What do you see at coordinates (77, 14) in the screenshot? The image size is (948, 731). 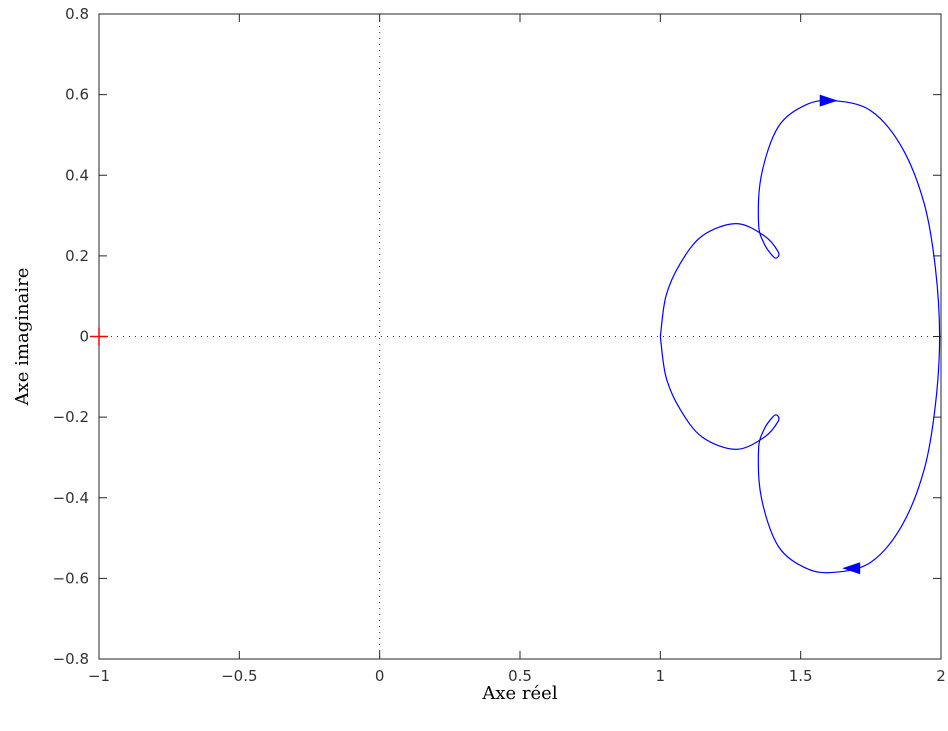 I see `y-tick-label: 0.8` at bounding box center [77, 14].